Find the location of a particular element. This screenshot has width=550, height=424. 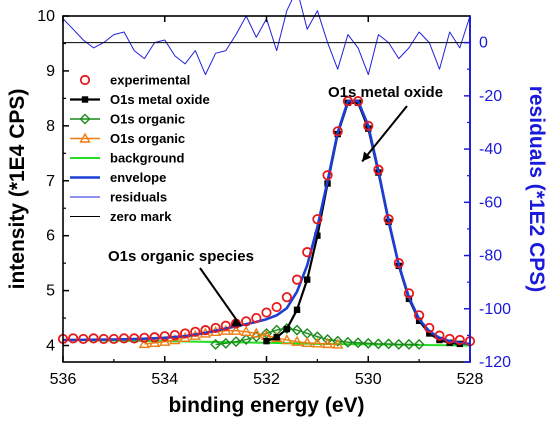

legend-label: experimental is located at coordinates (150, 80).